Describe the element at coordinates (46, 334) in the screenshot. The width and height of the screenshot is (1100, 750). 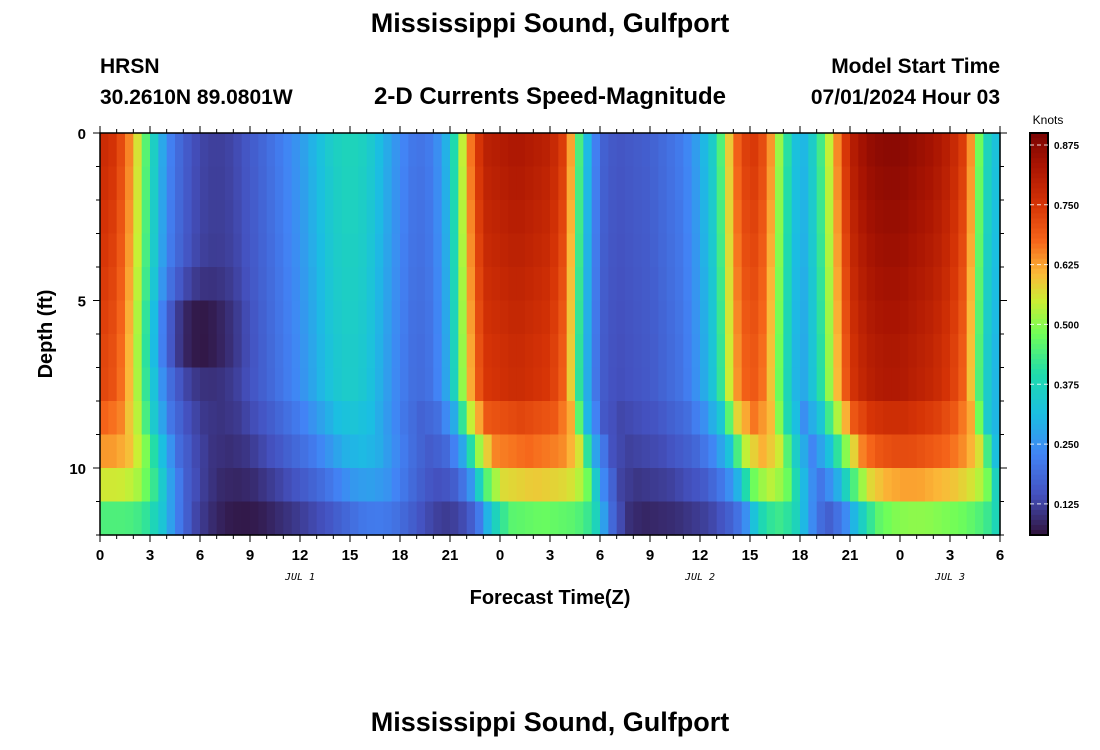
I see `y-axis-label: Depth (ft)` at that location.